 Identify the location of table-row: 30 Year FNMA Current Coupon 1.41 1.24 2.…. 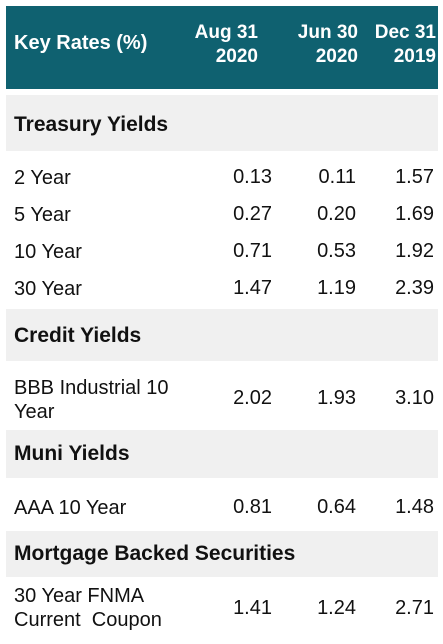
(222, 609).